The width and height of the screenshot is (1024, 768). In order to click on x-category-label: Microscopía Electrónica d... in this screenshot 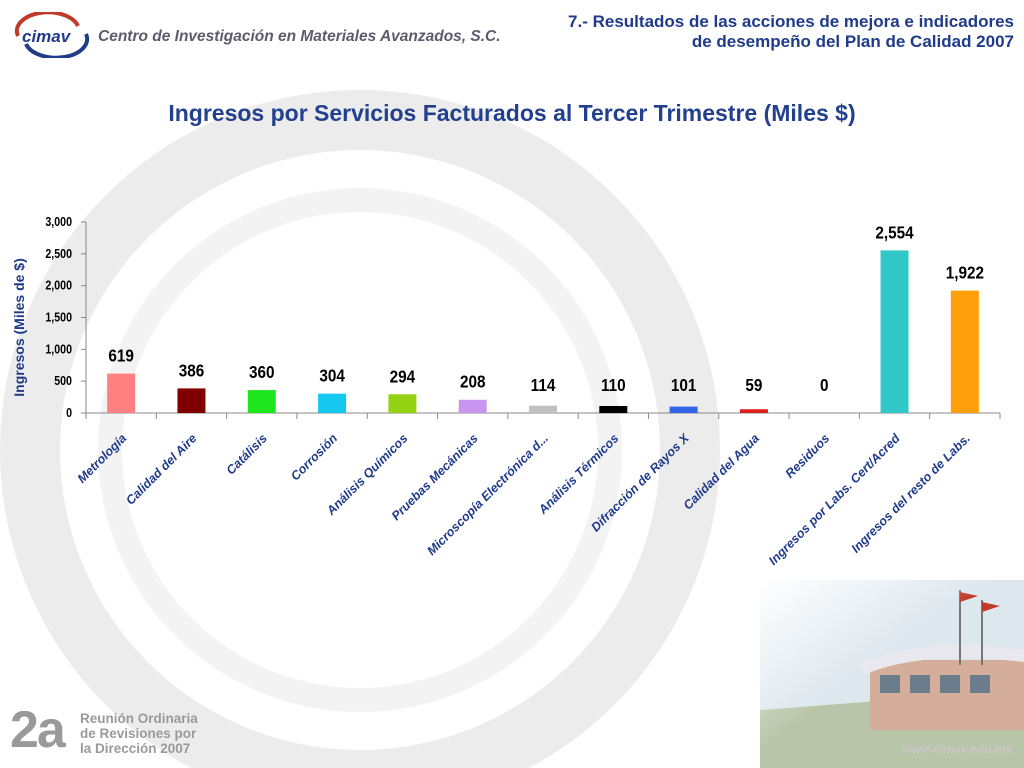, I will do `click(487, 494)`.